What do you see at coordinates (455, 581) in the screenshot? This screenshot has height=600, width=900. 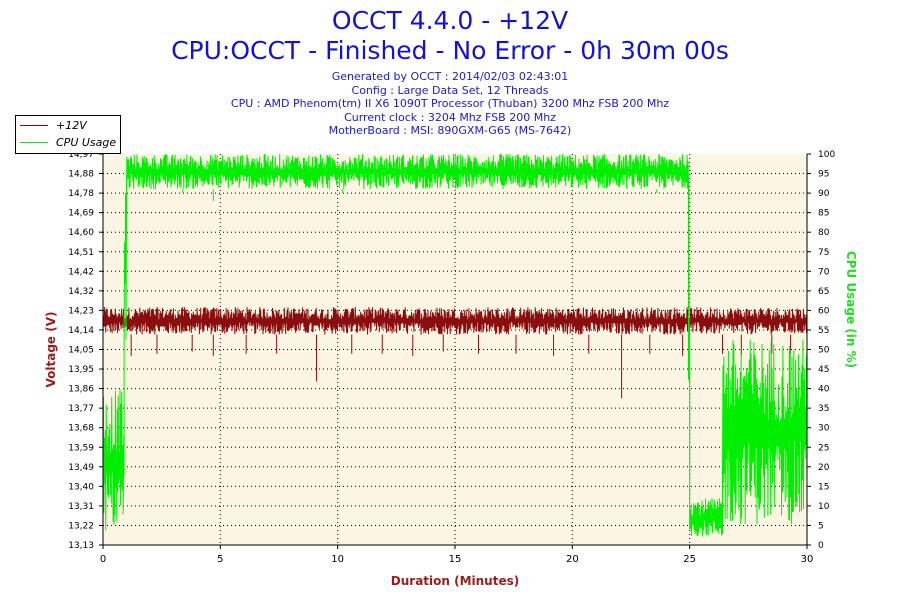 I see `x-axis-title: Duration (Minutes)` at bounding box center [455, 581].